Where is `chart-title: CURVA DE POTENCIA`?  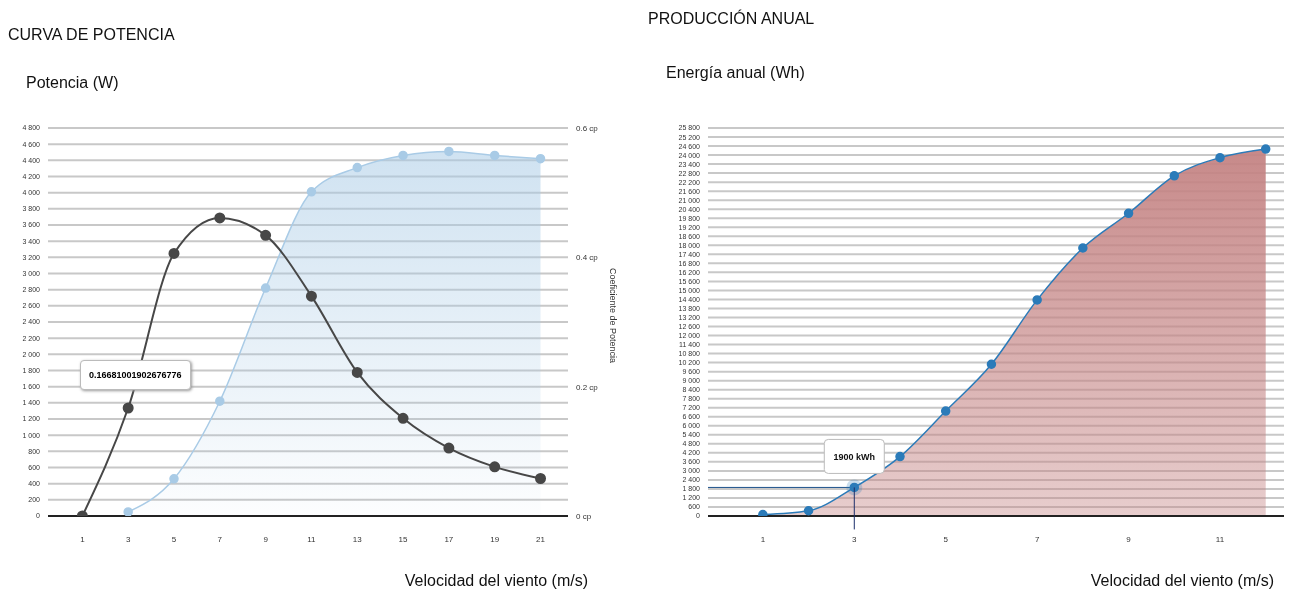
chart-title: CURVA DE POTENCIA is located at coordinates (91, 35).